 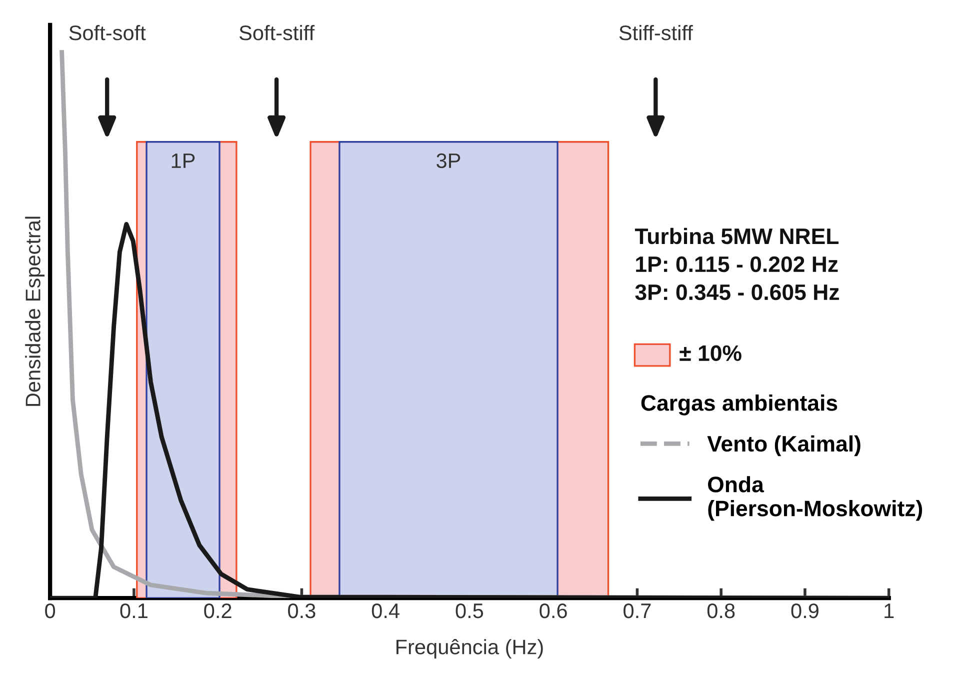 I want to click on text: Stiff-stiff, so click(x=656, y=32).